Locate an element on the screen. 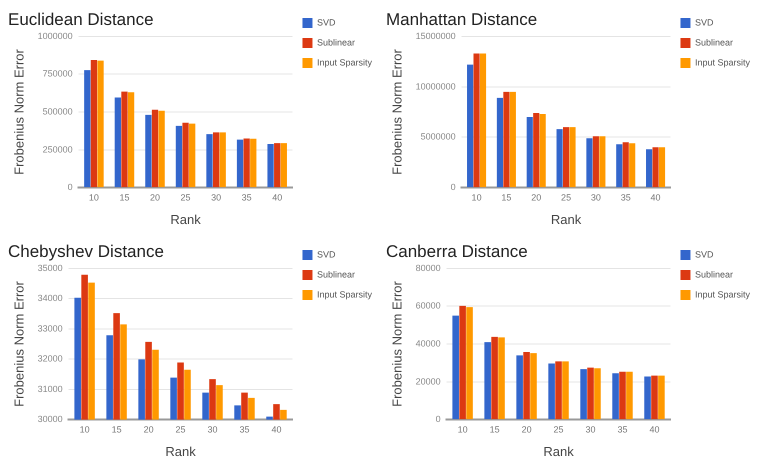 Image resolution: width=772 pixels, height=465 pixels. y-tick-label: 34000 is located at coordinates (50, 298).